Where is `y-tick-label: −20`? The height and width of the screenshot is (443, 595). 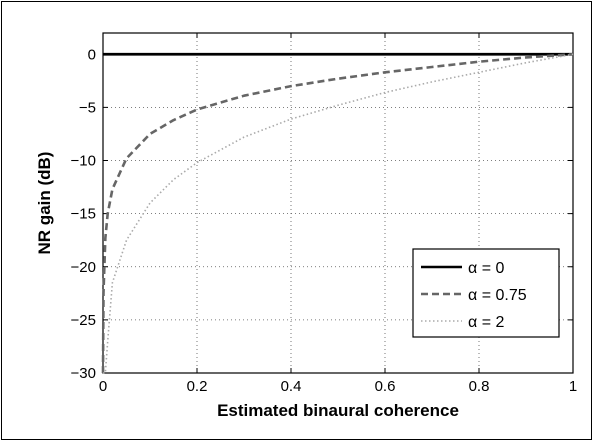 y-tick-label: −20 is located at coordinates (83, 267).